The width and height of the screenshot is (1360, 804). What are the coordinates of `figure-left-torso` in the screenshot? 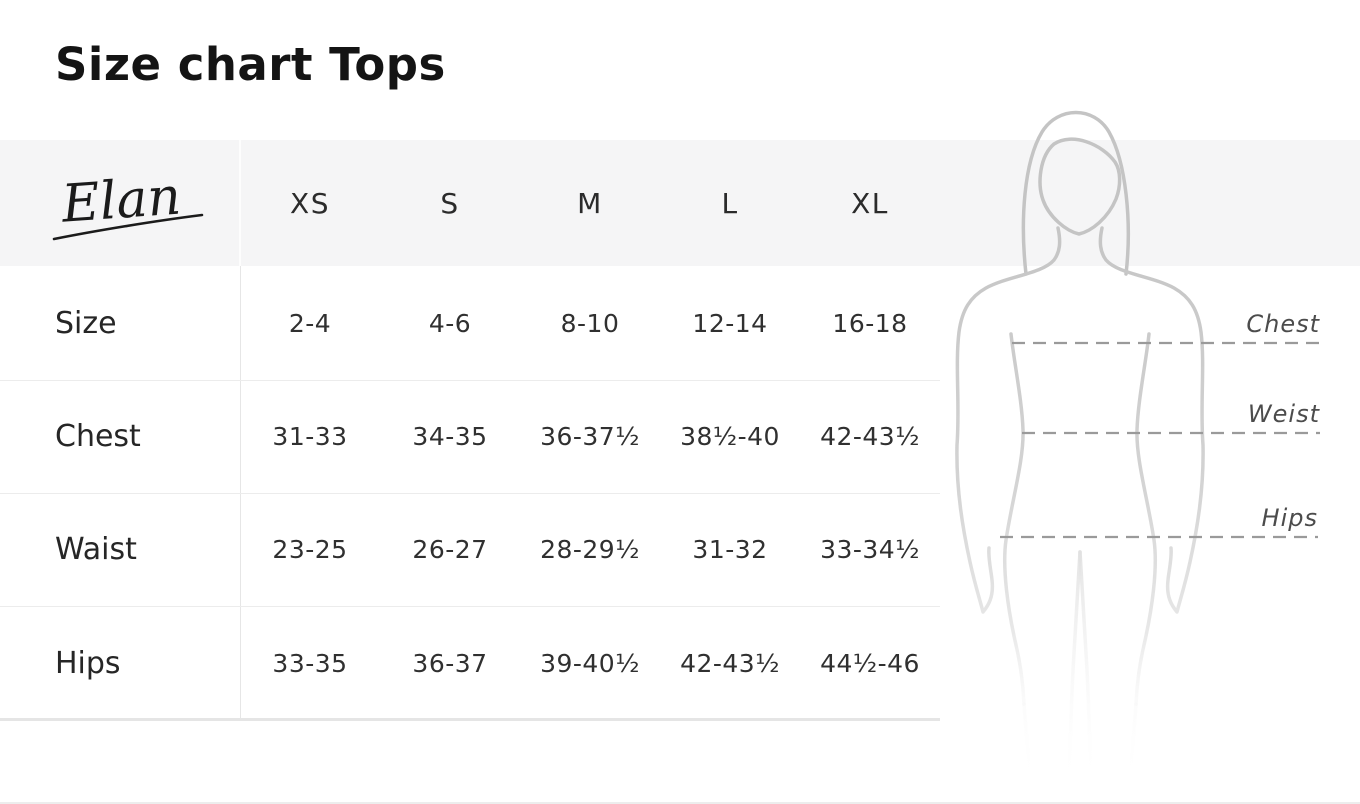 It's located at (1014, 519).